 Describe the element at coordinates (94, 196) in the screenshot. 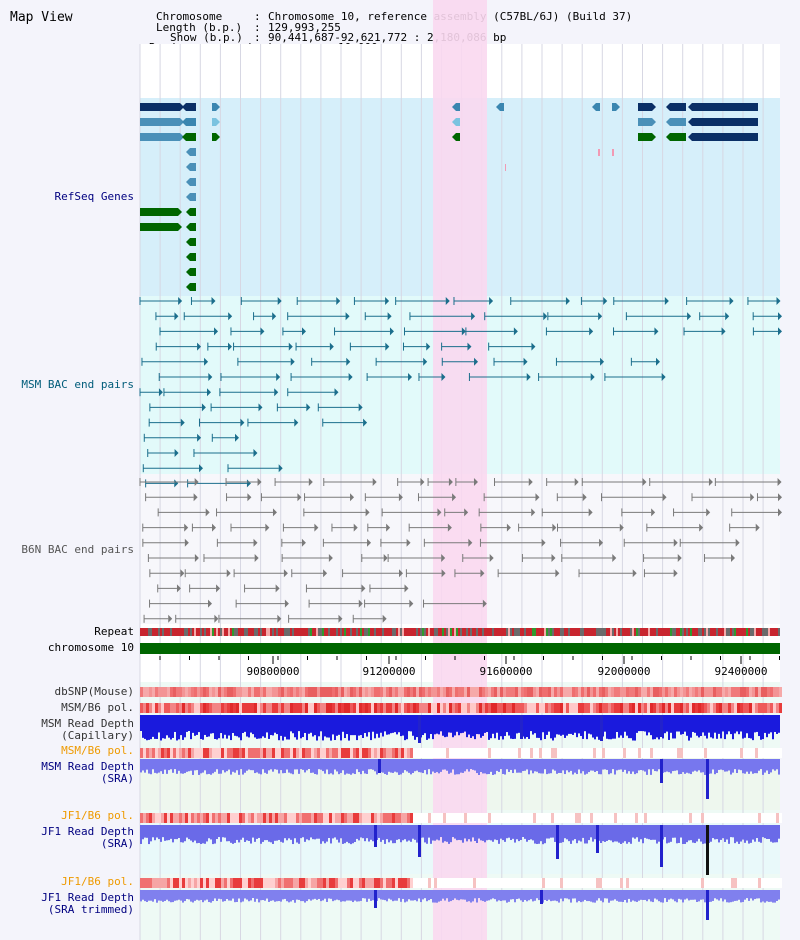

I see `label-refseq: RefSeq Genes` at that location.